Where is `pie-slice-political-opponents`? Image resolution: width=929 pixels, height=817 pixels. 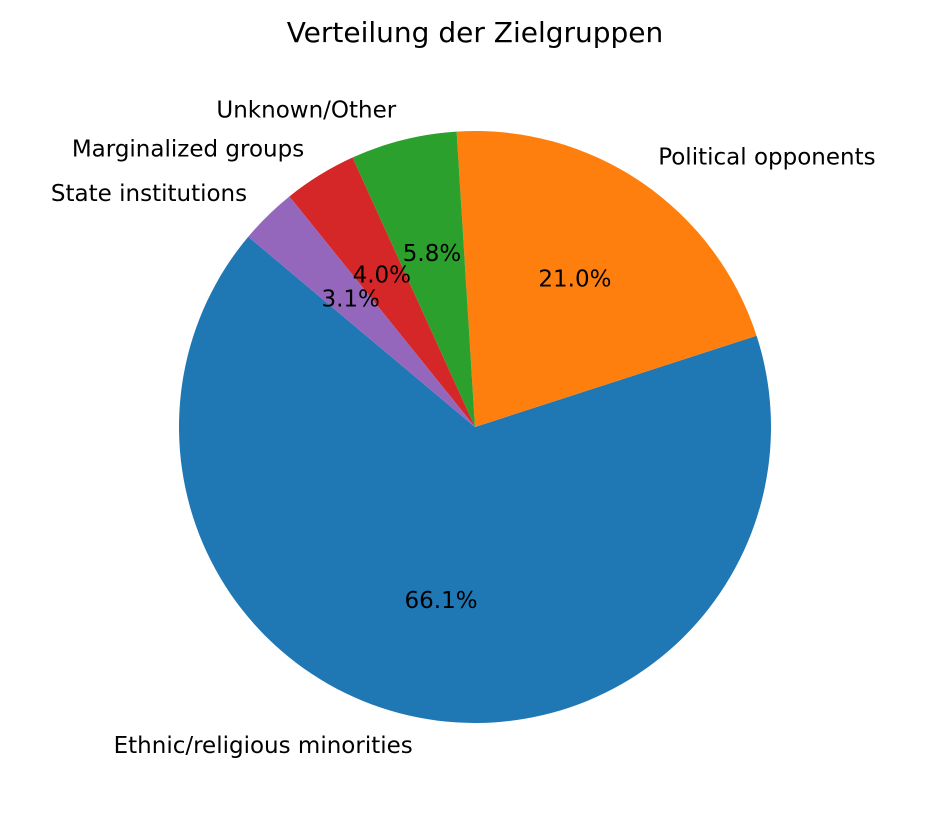 pie-slice-political-opponents is located at coordinates (606, 278).